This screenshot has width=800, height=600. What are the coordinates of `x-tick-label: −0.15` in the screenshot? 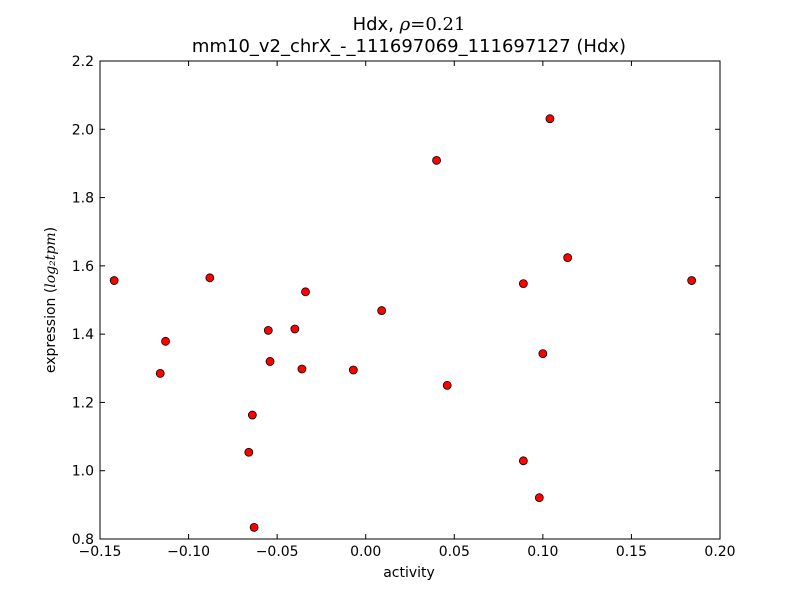 It's located at (100, 552).